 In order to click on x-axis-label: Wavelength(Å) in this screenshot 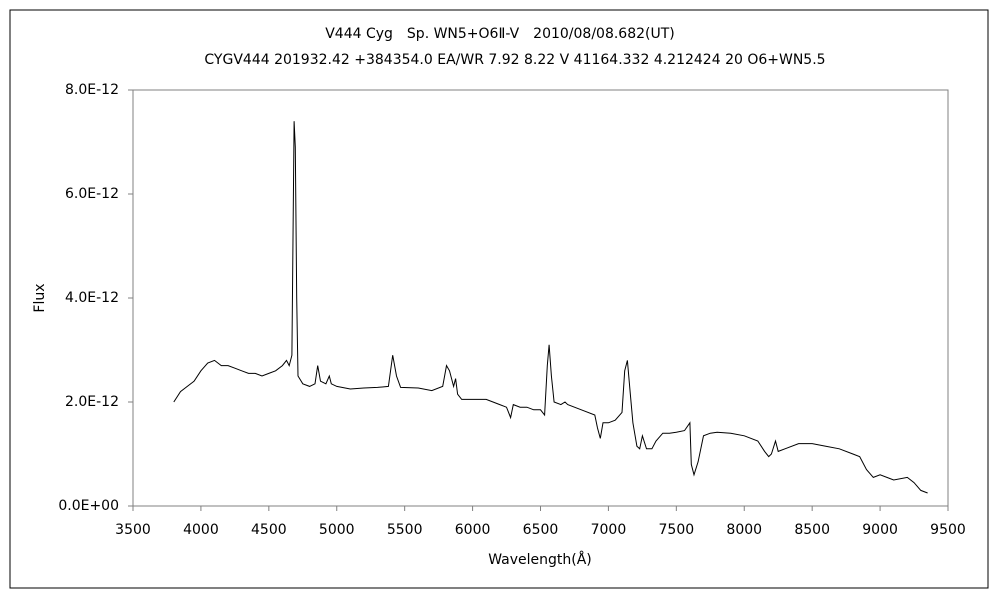, I will do `click(540, 559)`.